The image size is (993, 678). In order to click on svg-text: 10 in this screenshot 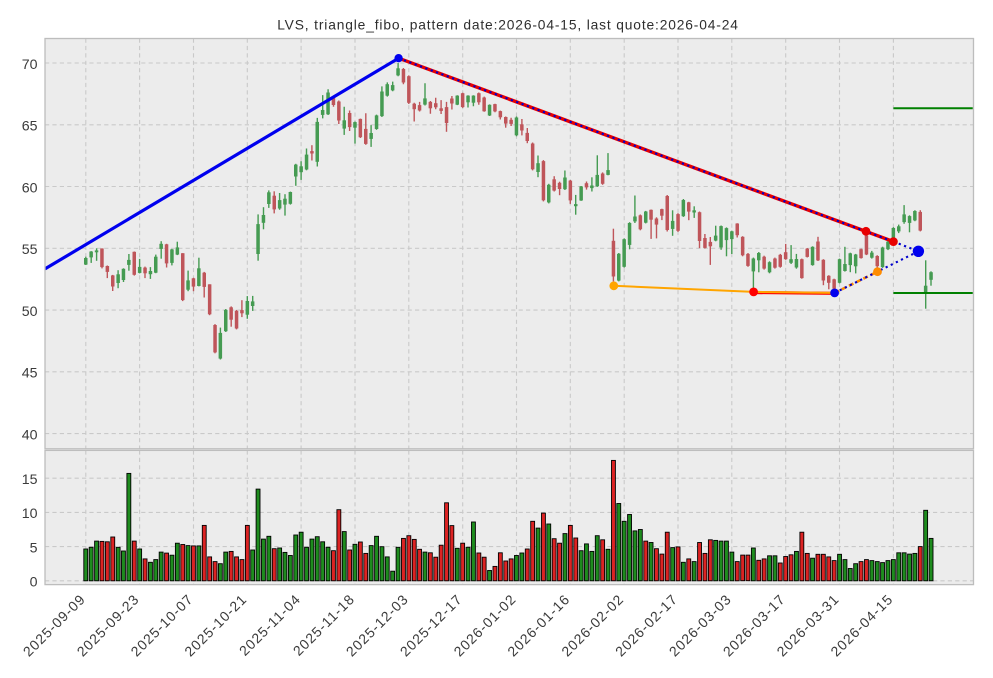, I will do `click(30, 514)`.